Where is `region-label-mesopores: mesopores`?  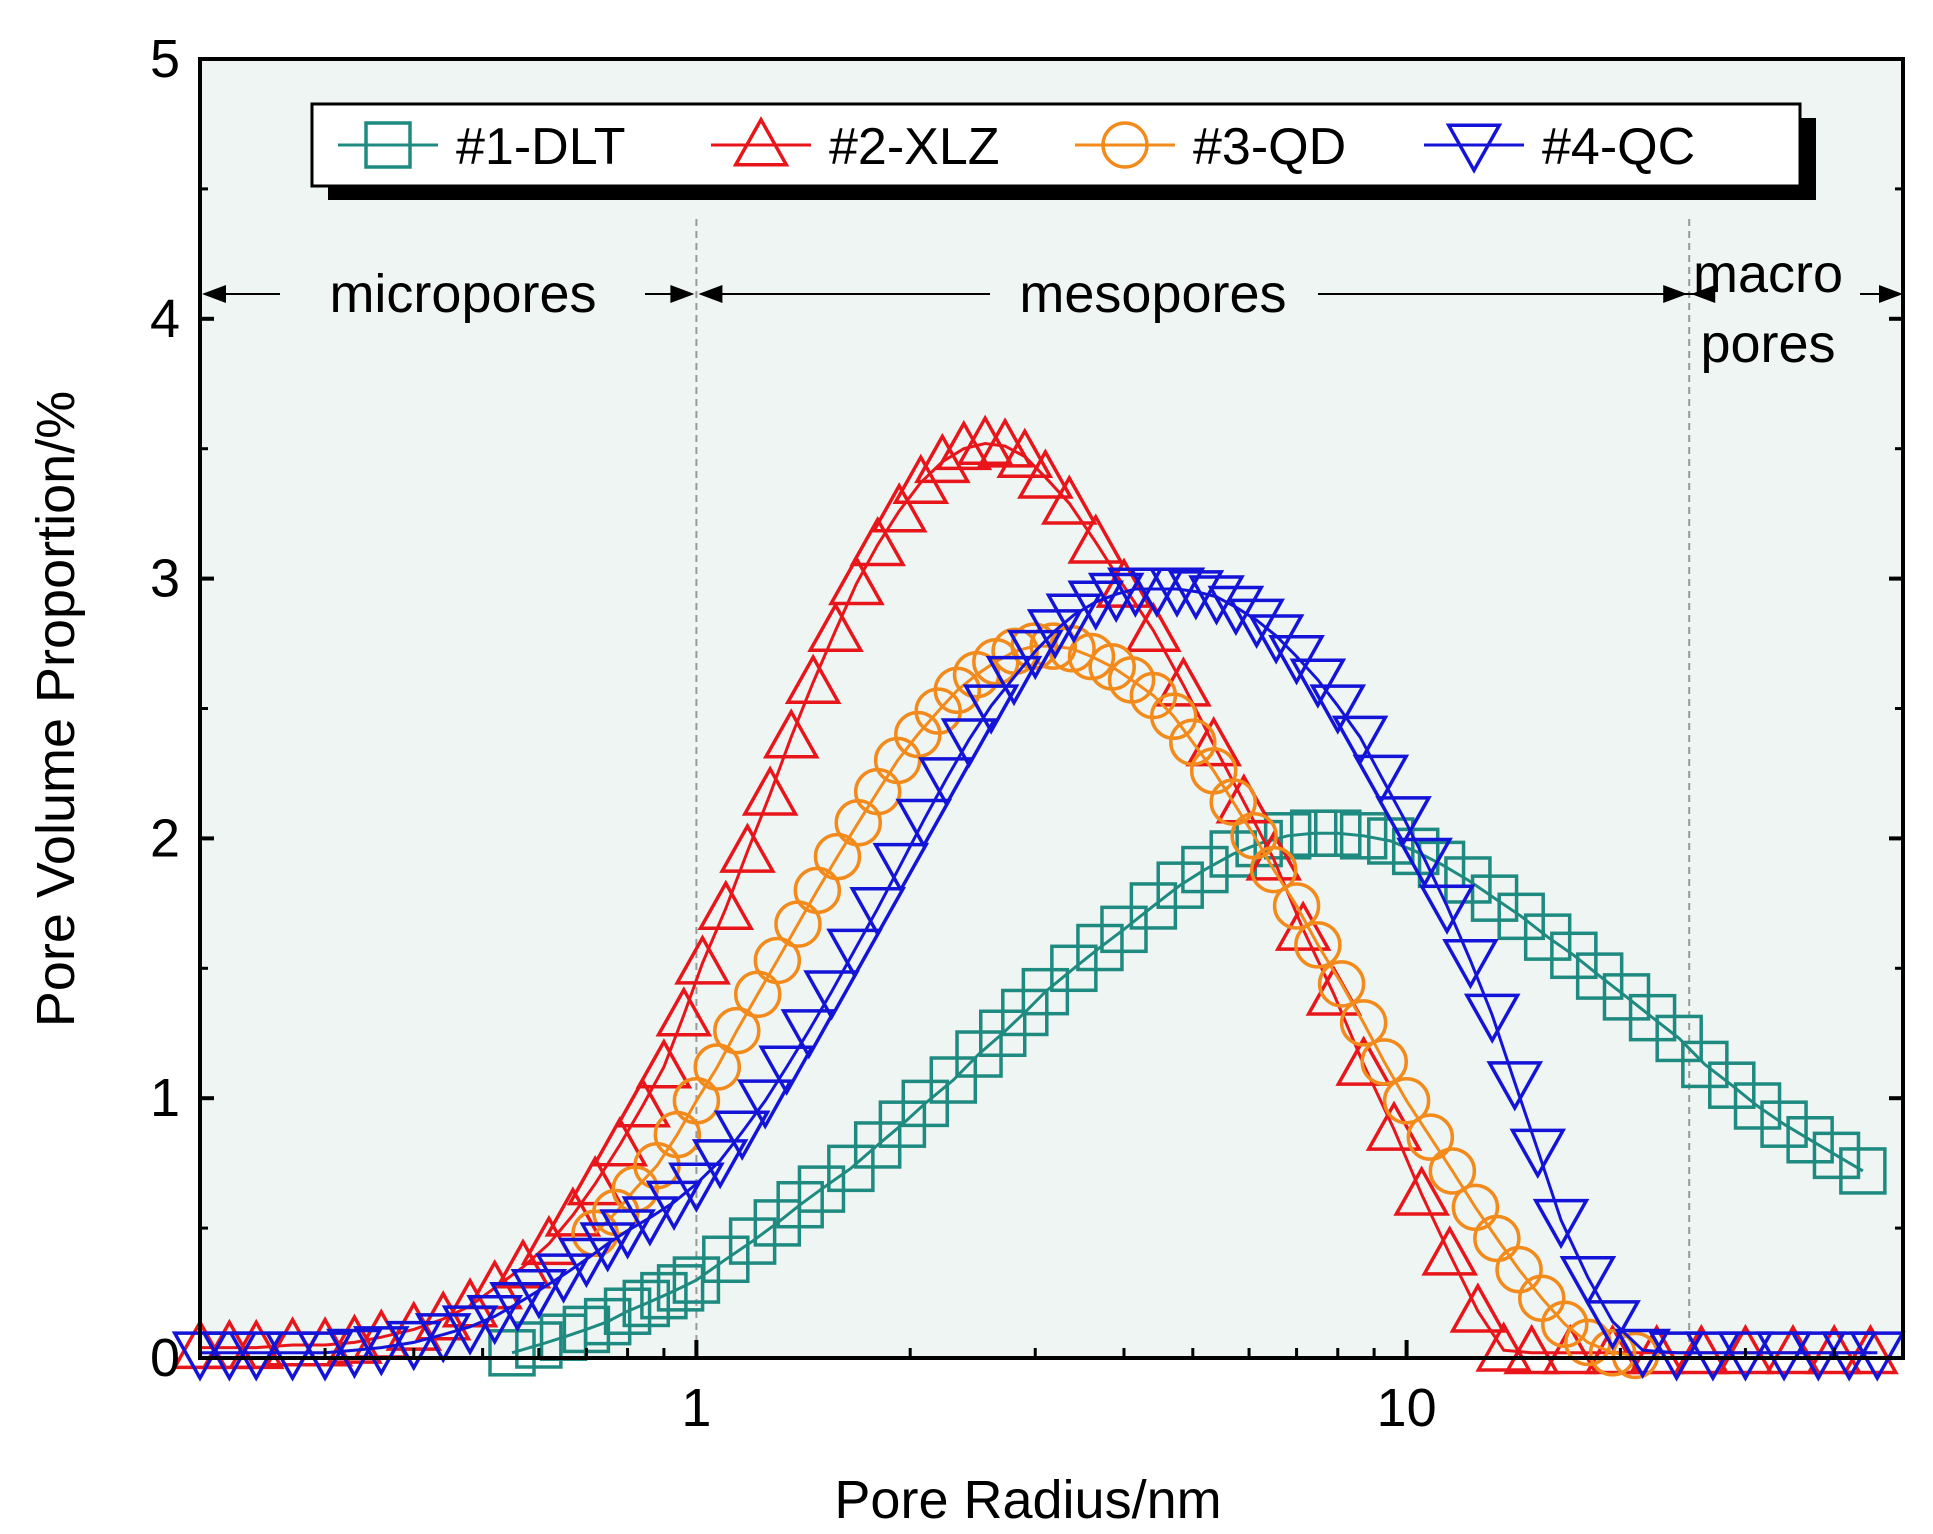
region-label-mesopores: mesopores is located at coordinates (1152, 294).